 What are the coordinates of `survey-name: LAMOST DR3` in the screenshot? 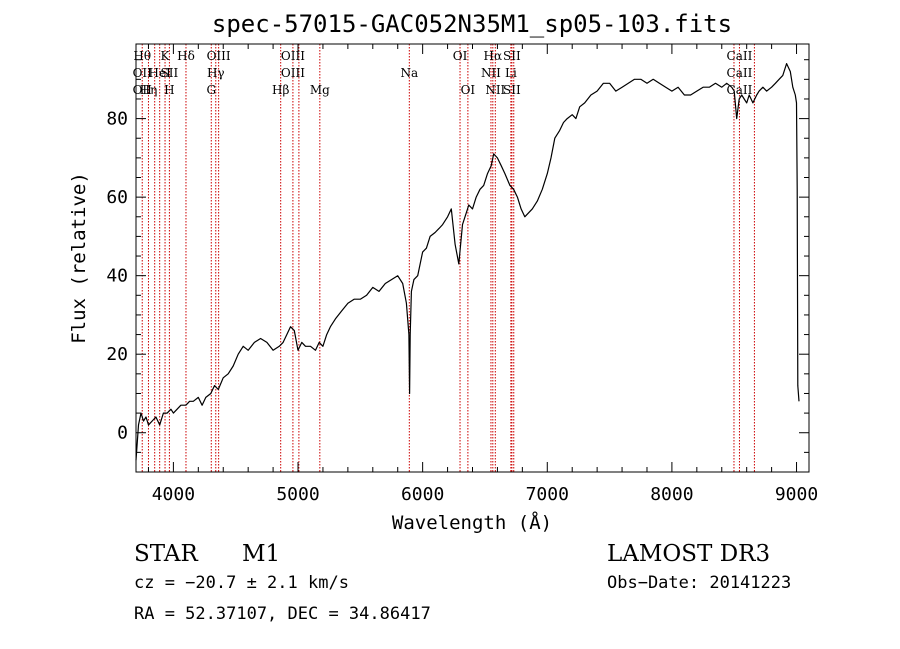 It's located at (688, 554).